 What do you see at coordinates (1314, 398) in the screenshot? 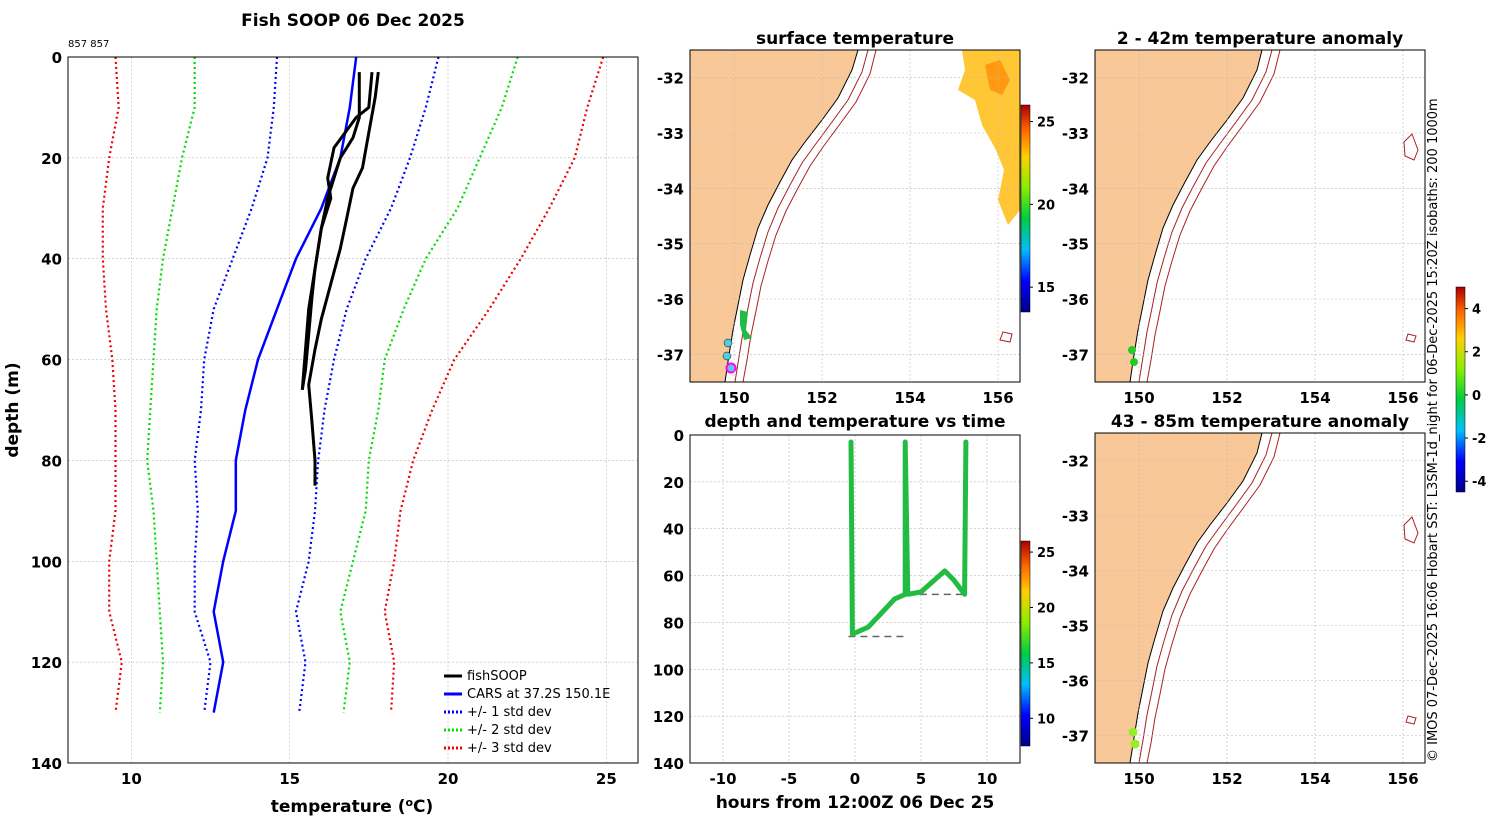
I see `anomaly-shallow-lon-label: 154` at bounding box center [1314, 398].